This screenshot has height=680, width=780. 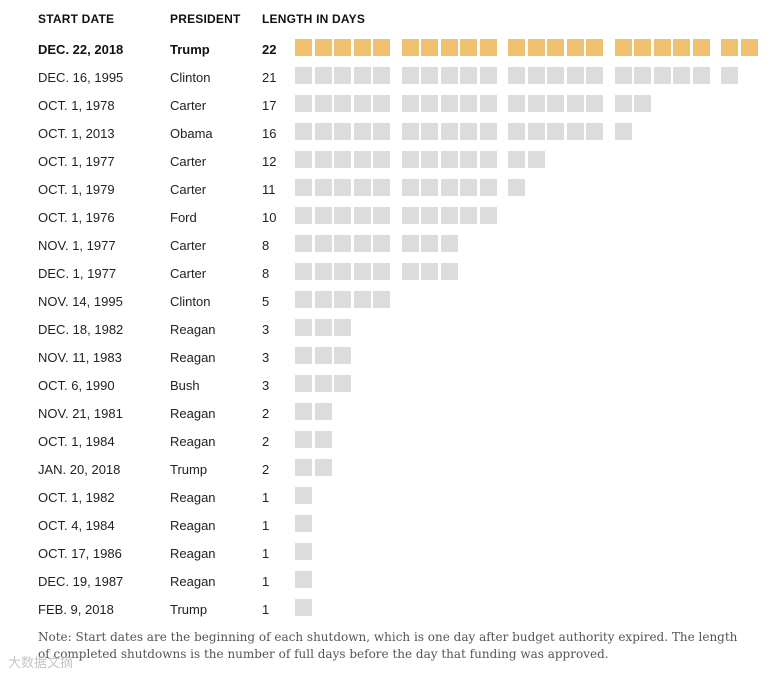 I want to click on president-cell: Carter, so click(x=188, y=105).